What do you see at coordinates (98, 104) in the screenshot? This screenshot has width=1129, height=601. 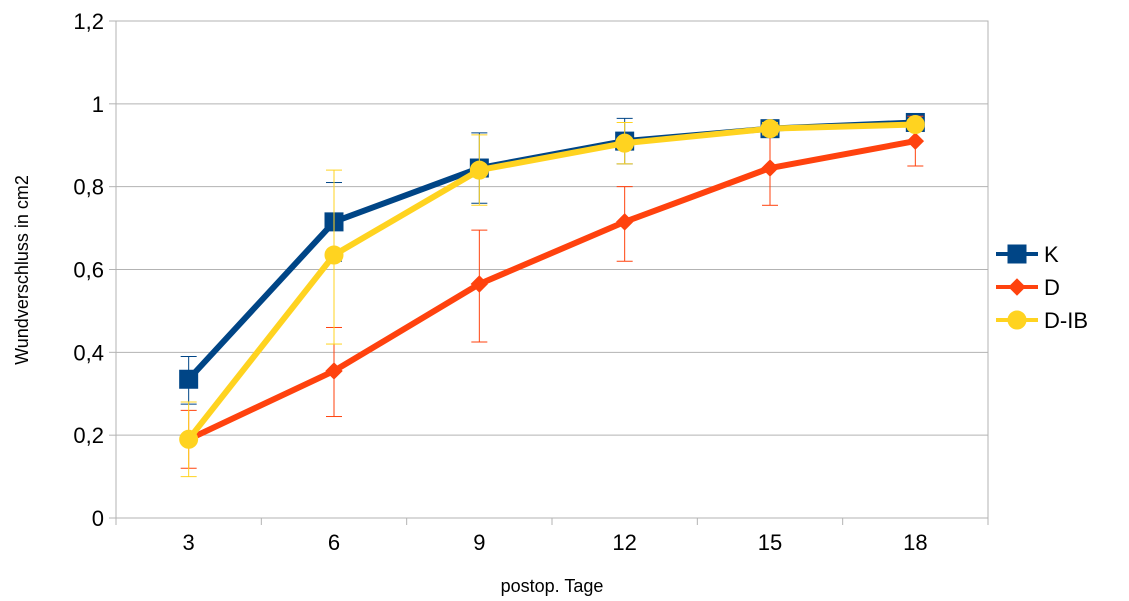 I see `y-tick-label: 1` at bounding box center [98, 104].